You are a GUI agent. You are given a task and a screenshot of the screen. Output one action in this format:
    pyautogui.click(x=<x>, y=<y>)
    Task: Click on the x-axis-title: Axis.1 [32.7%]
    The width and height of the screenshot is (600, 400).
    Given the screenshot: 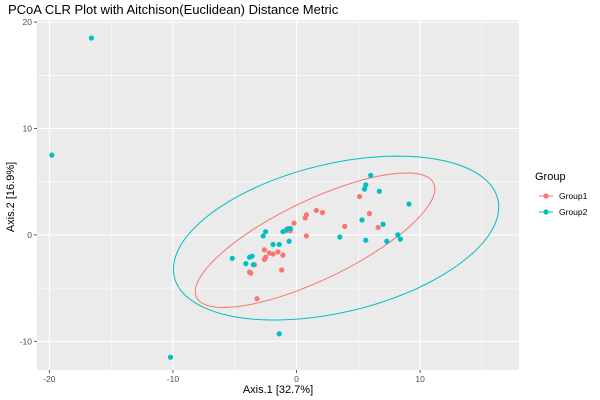 What is the action you would take?
    pyautogui.click(x=278, y=390)
    